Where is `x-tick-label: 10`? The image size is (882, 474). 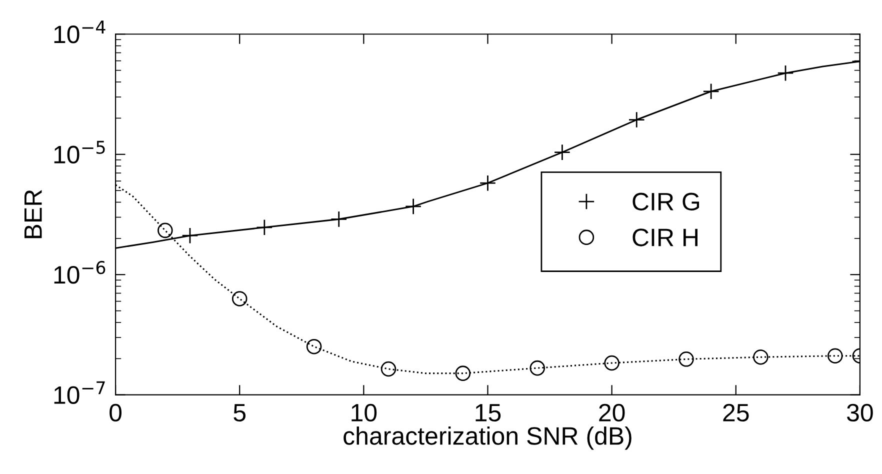
x-tick-label: 10 is located at coordinates (364, 413).